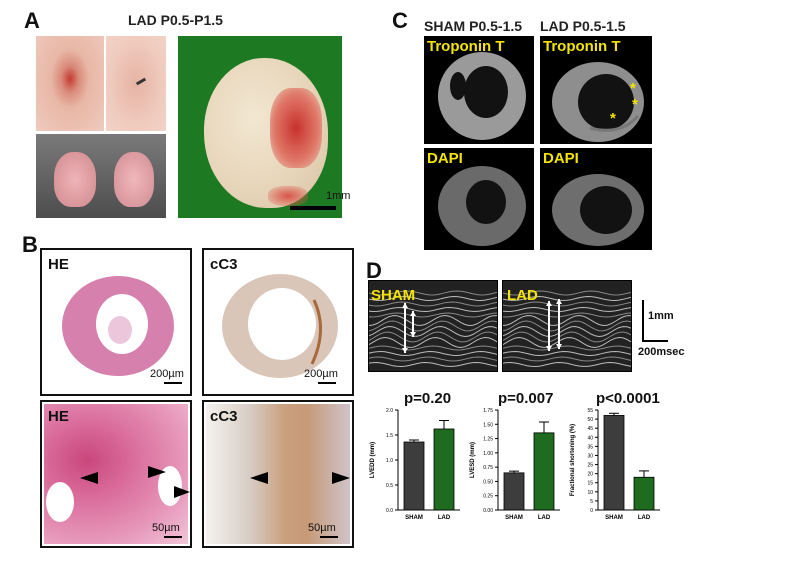 This screenshot has height=580, width=800. What do you see at coordinates (590, 484) in the screenshot?
I see `y-tick-label: 15` at bounding box center [590, 484].